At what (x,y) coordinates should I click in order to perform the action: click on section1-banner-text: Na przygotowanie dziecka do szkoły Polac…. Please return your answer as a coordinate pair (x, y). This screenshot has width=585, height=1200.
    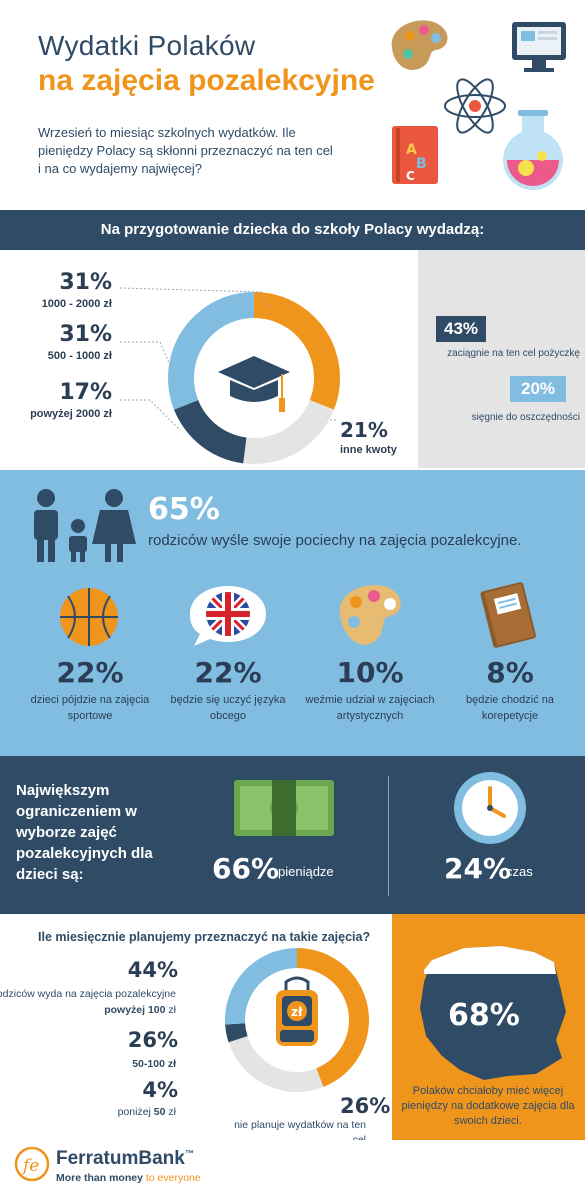
    Looking at the image, I should click on (292, 229).